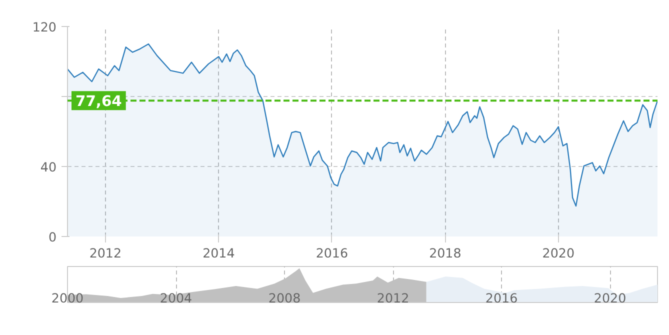  Describe the element at coordinates (445, 253) in the screenshot. I see `x-tick-label: 2018` at that location.